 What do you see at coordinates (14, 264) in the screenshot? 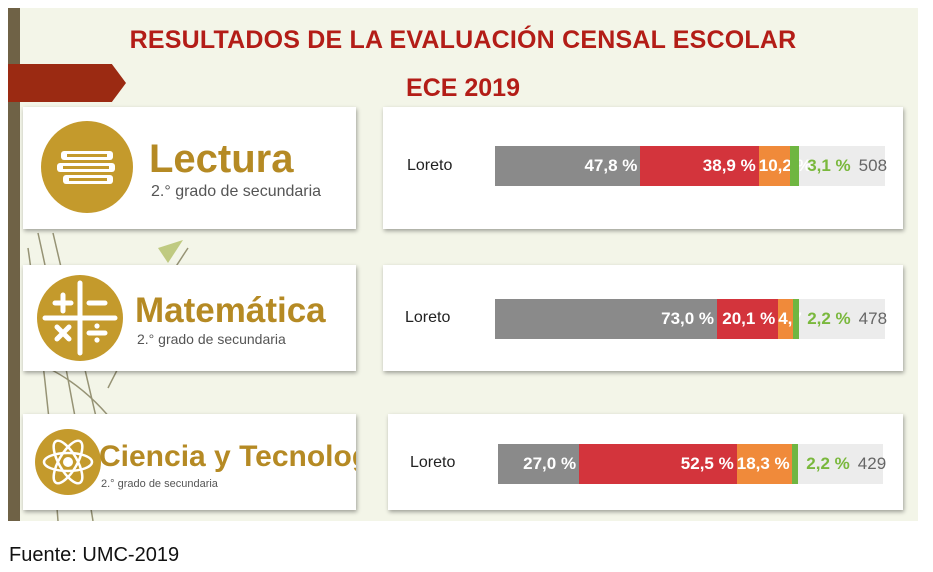
I see `left-accent-bar` at bounding box center [14, 264].